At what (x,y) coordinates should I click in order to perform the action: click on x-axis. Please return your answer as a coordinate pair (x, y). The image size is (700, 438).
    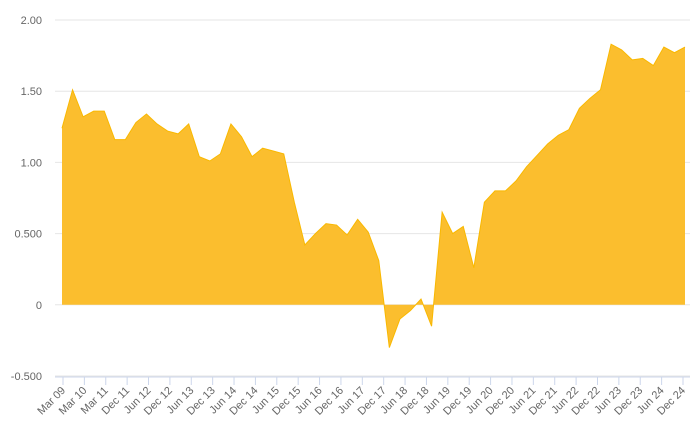
    Looking at the image, I should click on (372, 380).